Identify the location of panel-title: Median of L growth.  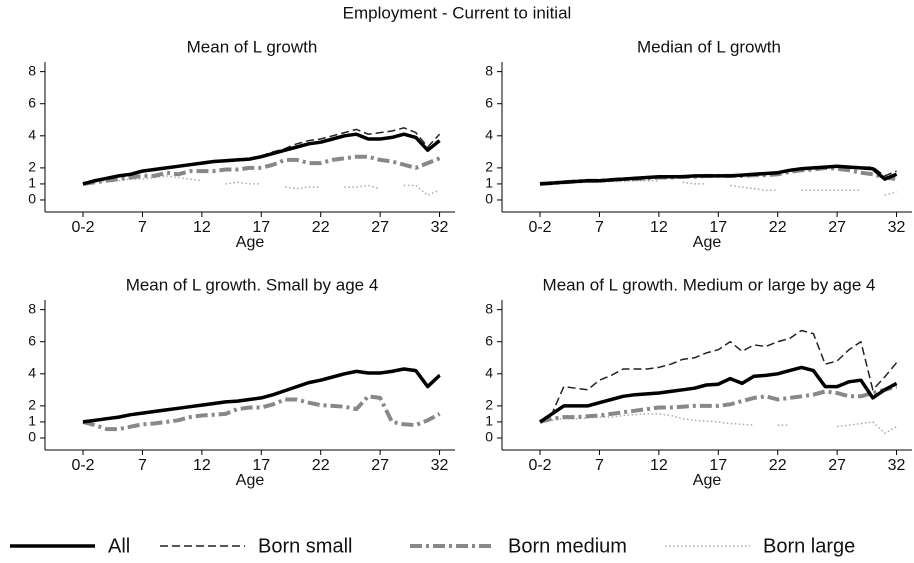
(709, 46).